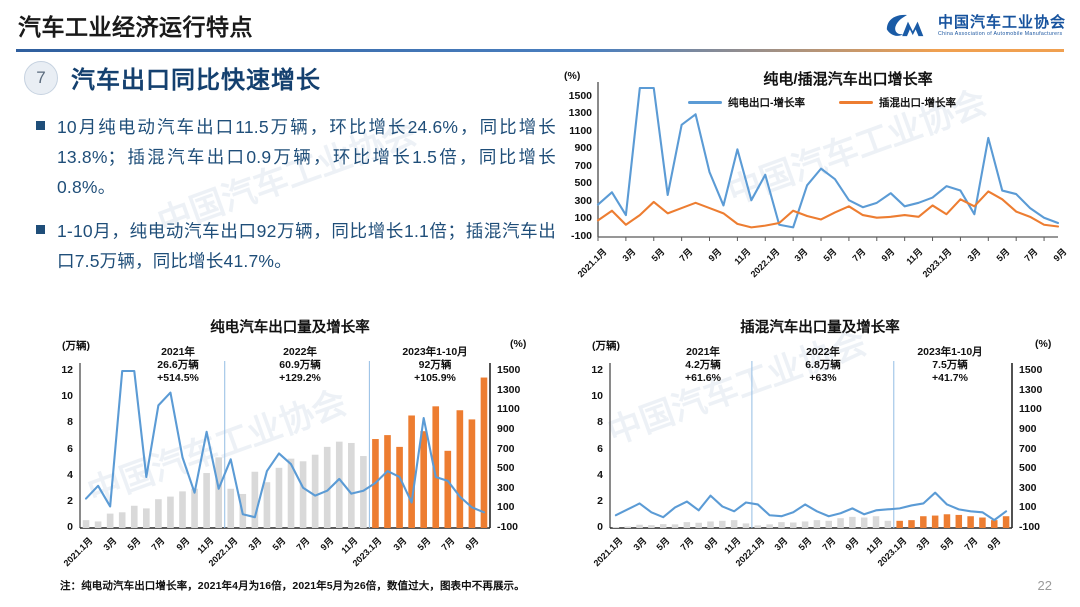 The image size is (1080, 607). What do you see at coordinates (1044, 585) in the screenshot?
I see `page-number: 22` at bounding box center [1044, 585].